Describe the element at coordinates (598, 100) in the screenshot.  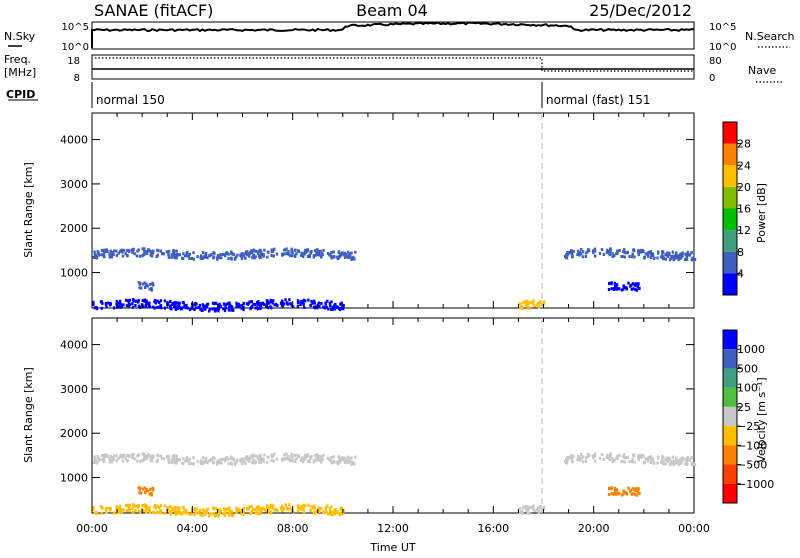
I see `cpid-program-2: normal (fast) 151` at that location.